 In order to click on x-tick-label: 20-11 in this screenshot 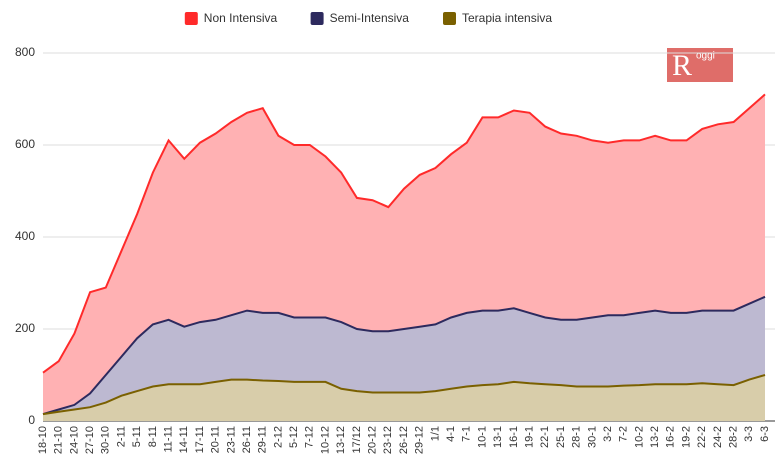, I will do `click(216, 439)`.